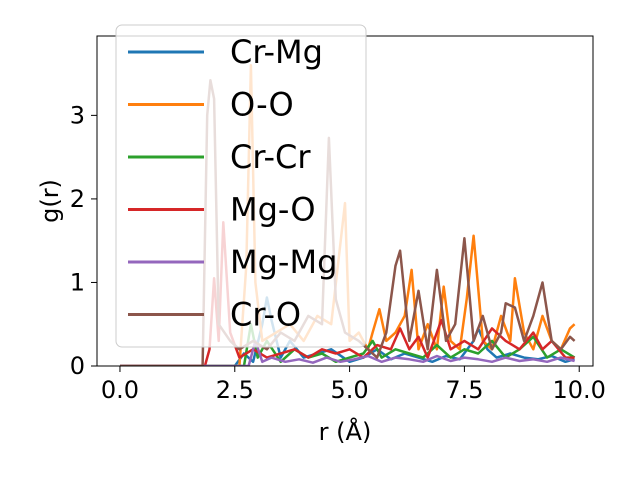  Describe the element at coordinates (273, 210) in the screenshot. I see `legend-label-mg-o: Mg-O` at that location.